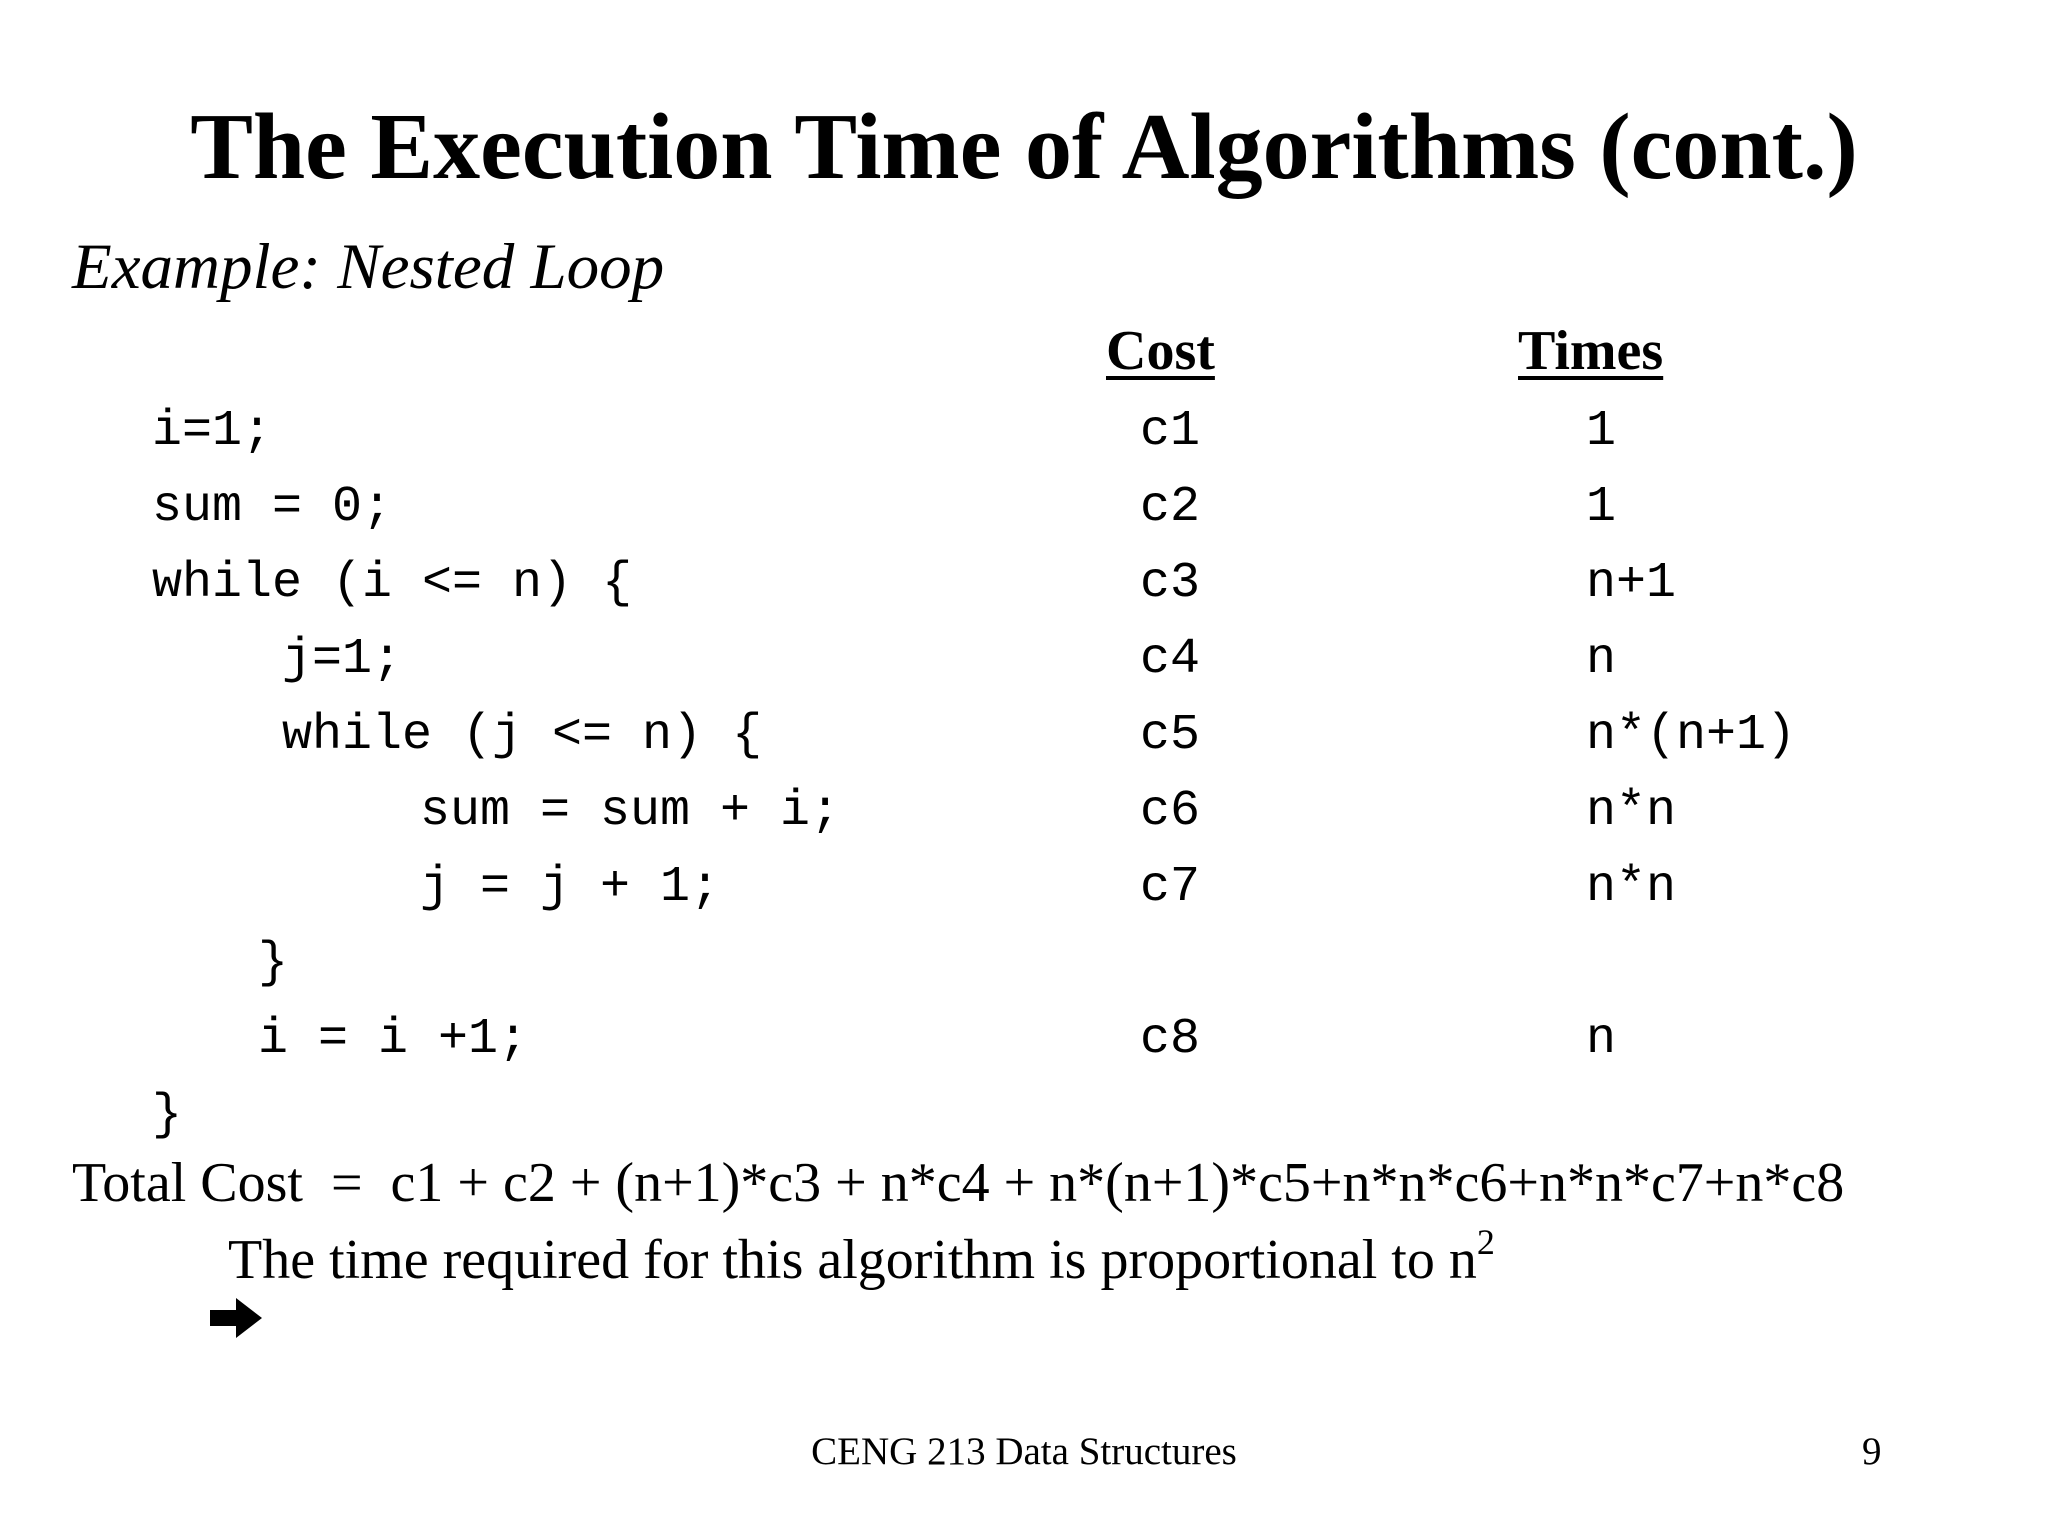 This screenshot has width=2048, height=1536. Describe the element at coordinates (392, 583) in the screenshot. I see `code-line: while (i <= n) {` at that location.